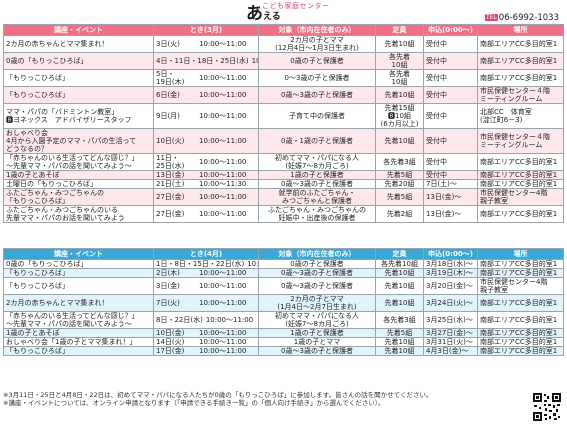  Describe the element at coordinates (78, 184) in the screenshot. I see `cell-event: 土曜日の「もりっこひろば」` at that location.